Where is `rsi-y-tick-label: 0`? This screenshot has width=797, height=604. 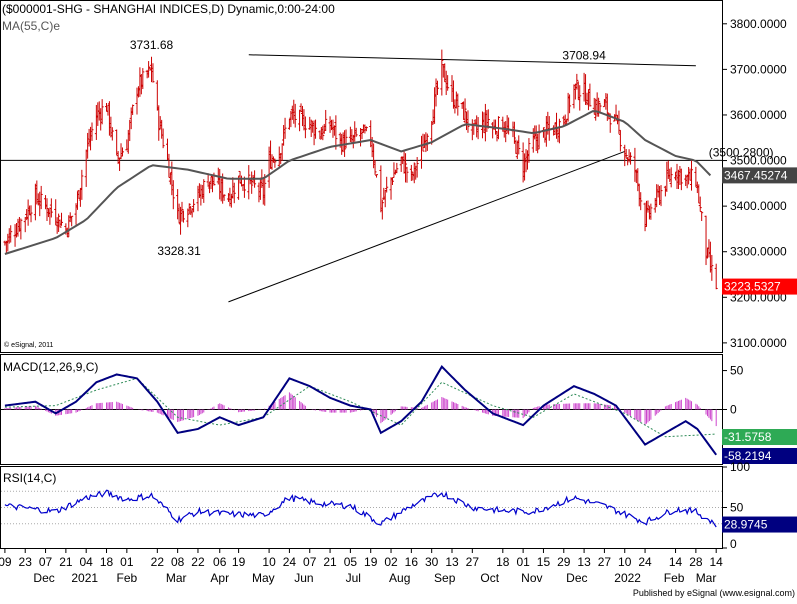 rsi-y-tick-label: 0 is located at coordinates (733, 544).